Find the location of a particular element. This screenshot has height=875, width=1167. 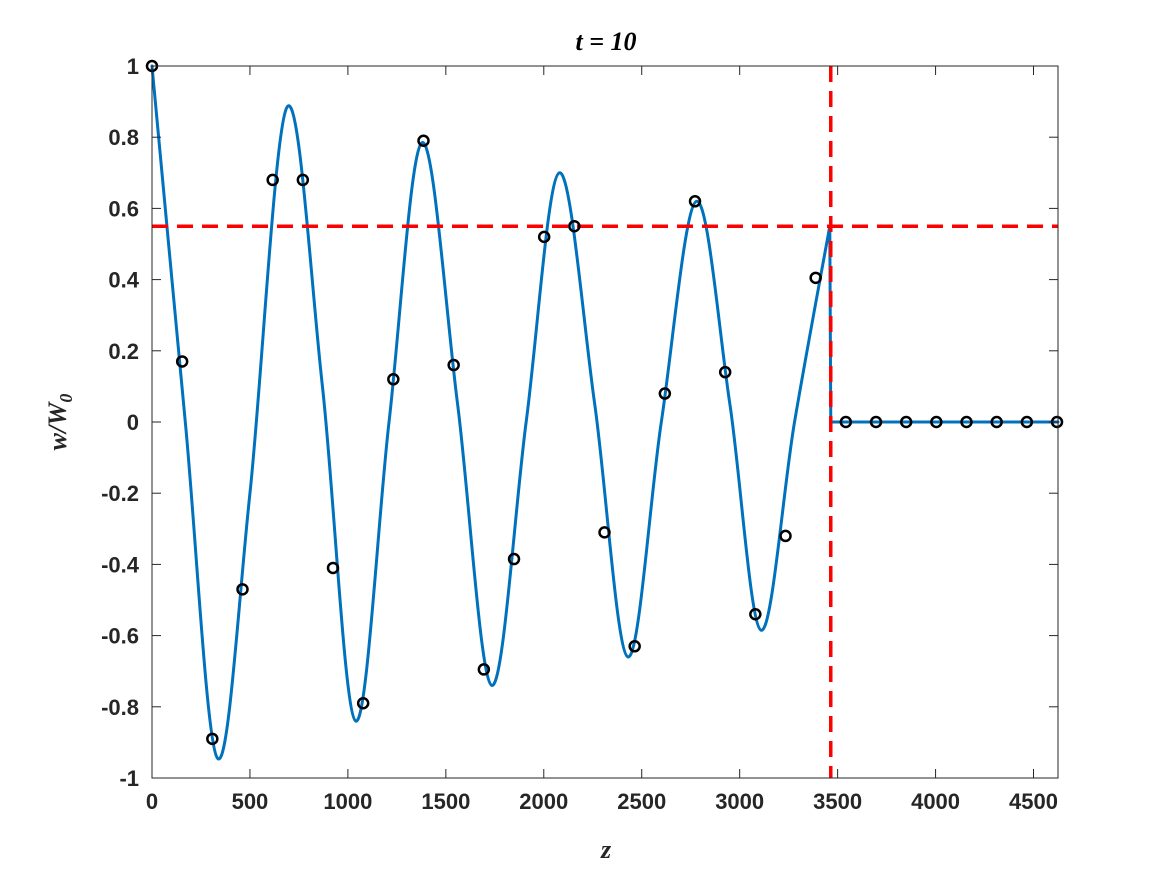

x-tick-label: 3500 is located at coordinates (837, 801).